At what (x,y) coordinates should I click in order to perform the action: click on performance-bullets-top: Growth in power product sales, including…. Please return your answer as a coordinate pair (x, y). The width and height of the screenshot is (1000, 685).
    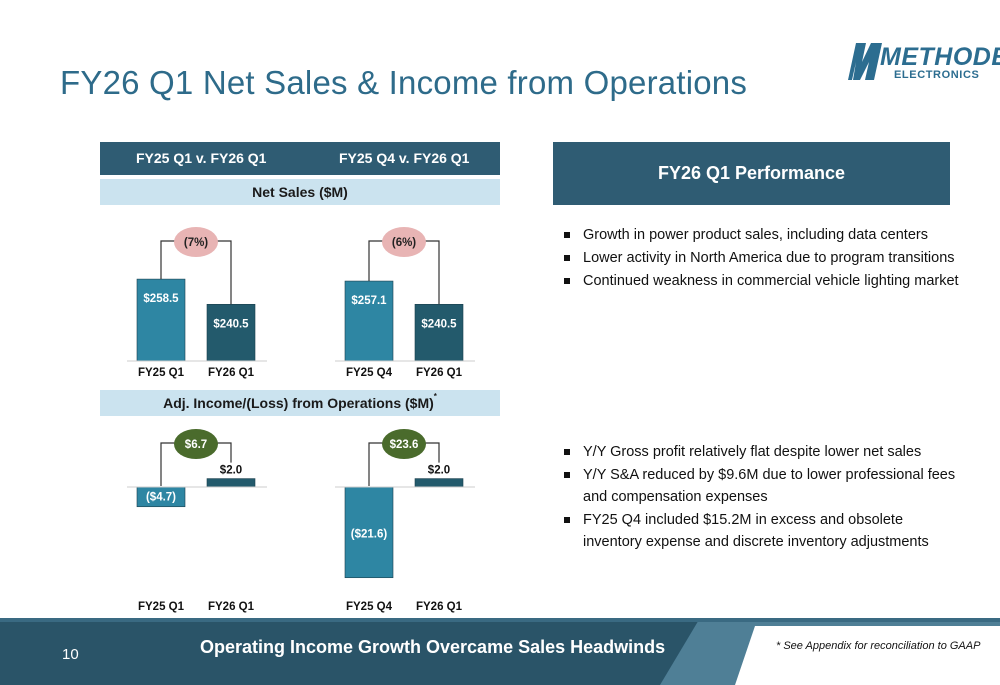
    Looking at the image, I should click on (760, 258).